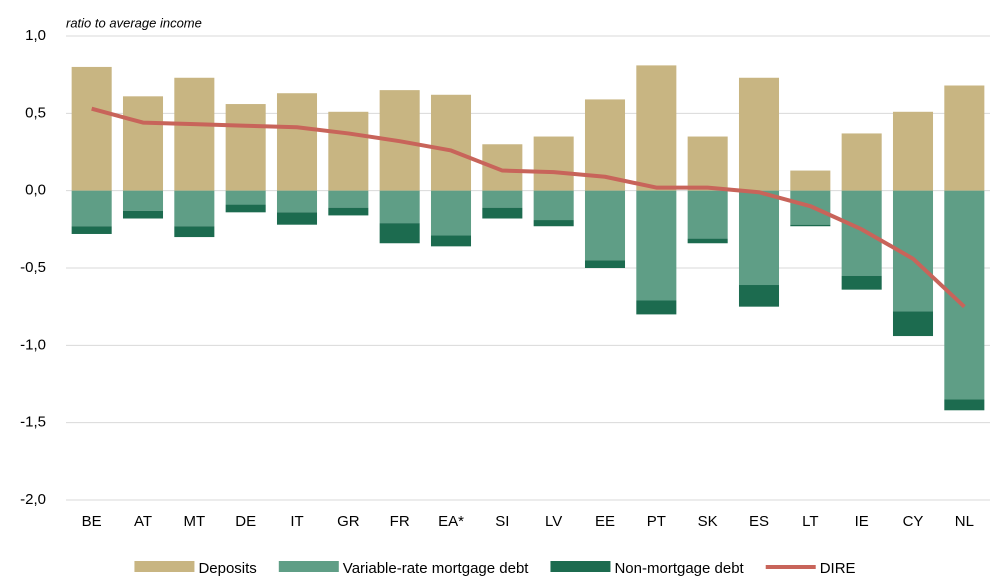 The width and height of the screenshot is (992, 580). I want to click on legend-label: Non-mortgage debt, so click(679, 568).